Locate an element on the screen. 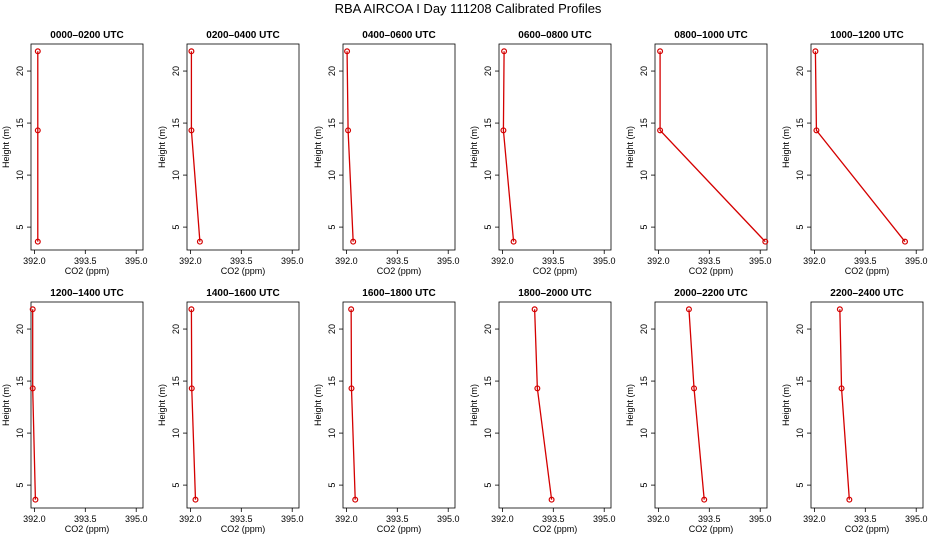 Image resolution: width=936 pixels, height=540 pixels. panel-title: 1600–1800 UTC is located at coordinates (398, 293).